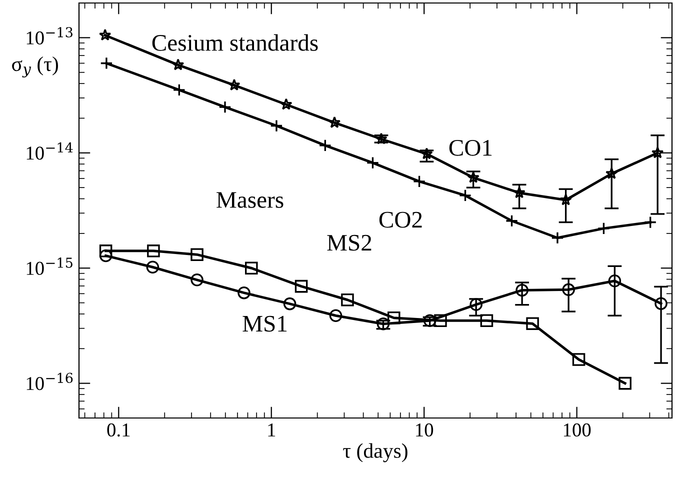  I want to click on x-tick-label: 0.1, so click(118, 430).